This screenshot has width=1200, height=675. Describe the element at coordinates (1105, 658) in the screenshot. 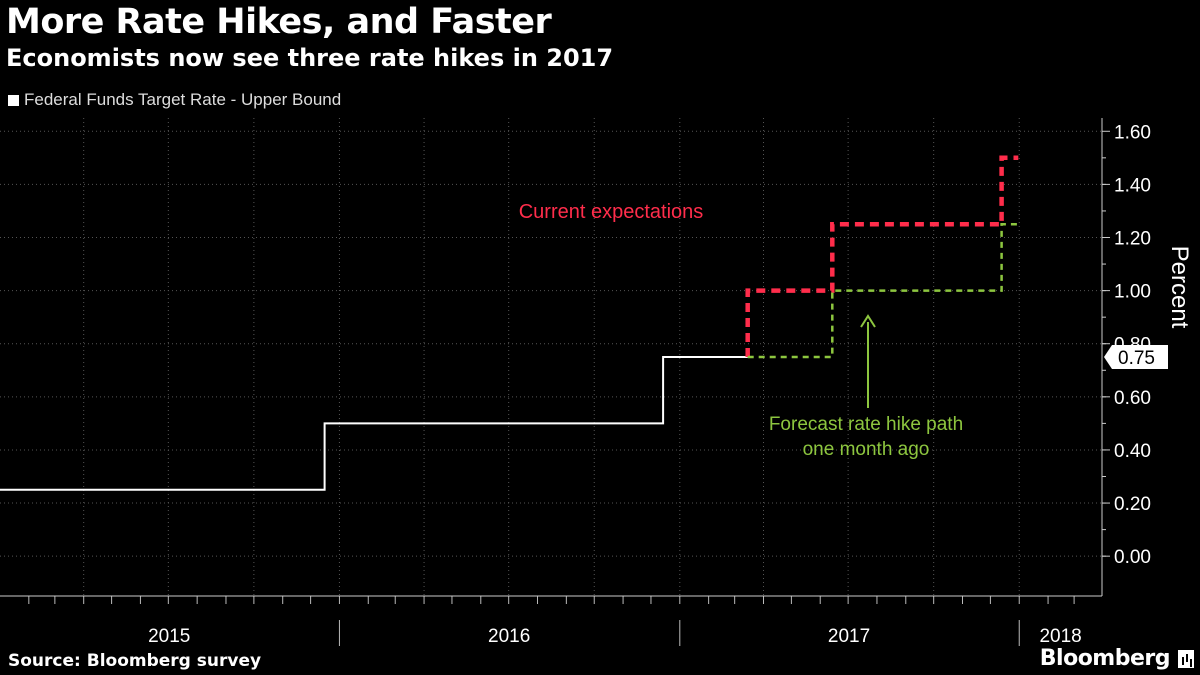

I see `brand-logo-text: Bloomberg` at that location.